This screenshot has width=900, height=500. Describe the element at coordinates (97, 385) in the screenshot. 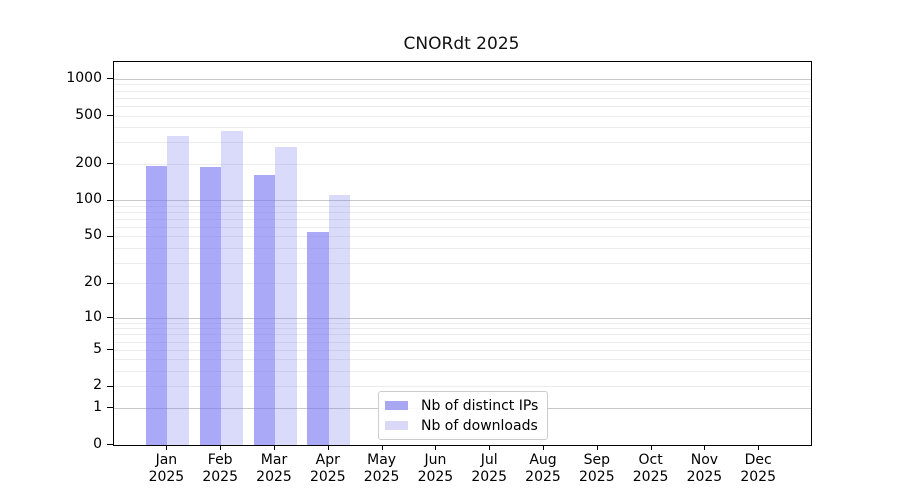

I see `y-tick-label: 2` at that location.